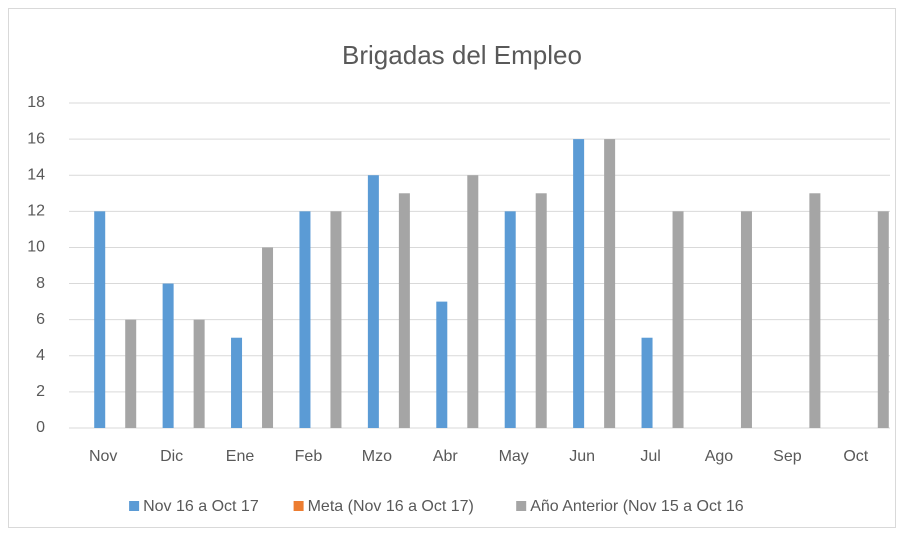 The image size is (904, 541). What do you see at coordinates (377, 456) in the screenshot?
I see `x-tick-label: Mzo` at bounding box center [377, 456].